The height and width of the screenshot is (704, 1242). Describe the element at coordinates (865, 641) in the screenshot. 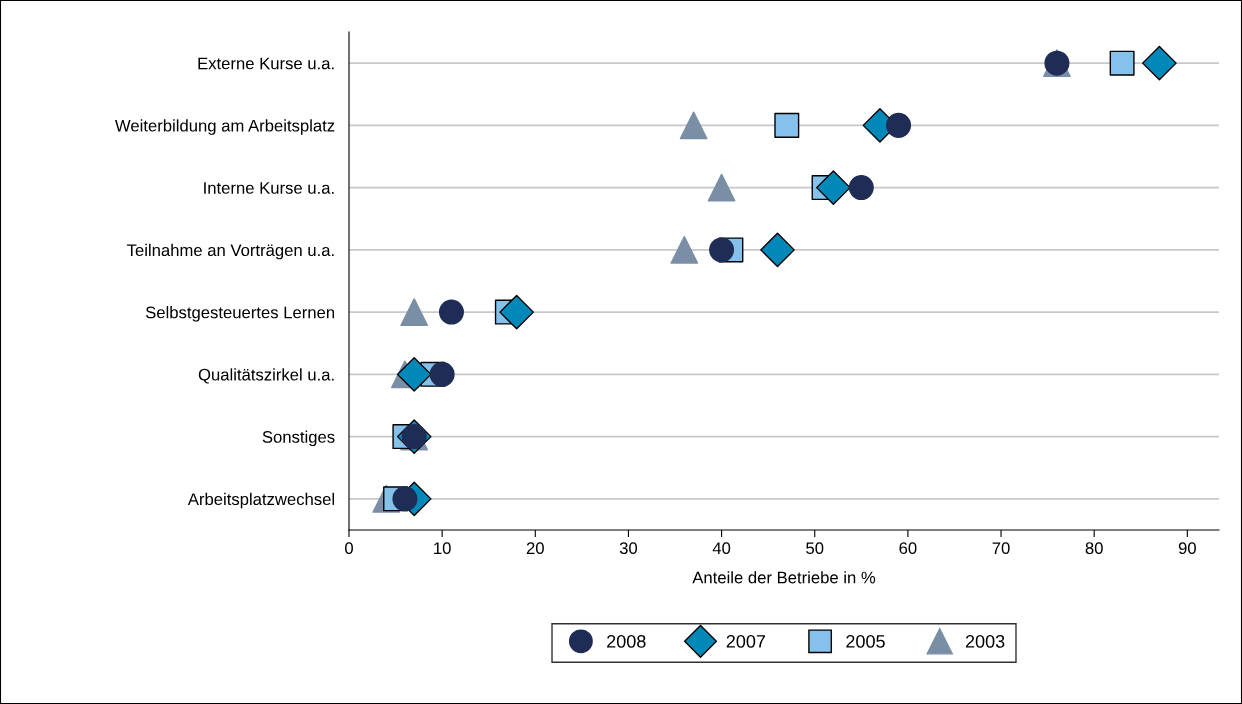

I see `legend-label: 2005` at that location.